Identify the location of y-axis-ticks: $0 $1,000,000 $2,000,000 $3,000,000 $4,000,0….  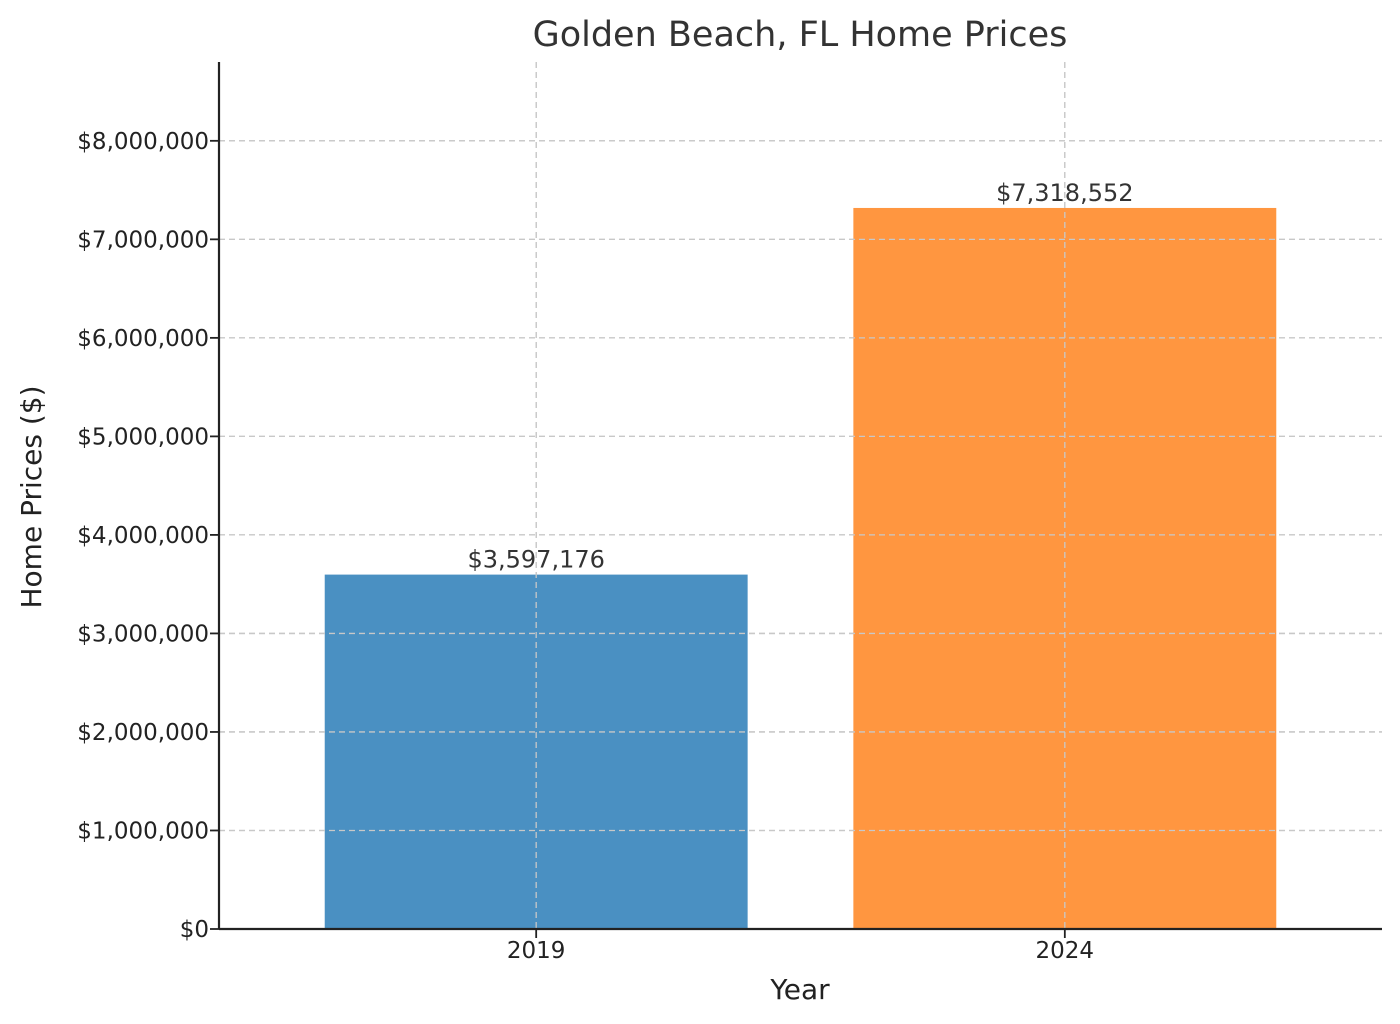
(148, 536).